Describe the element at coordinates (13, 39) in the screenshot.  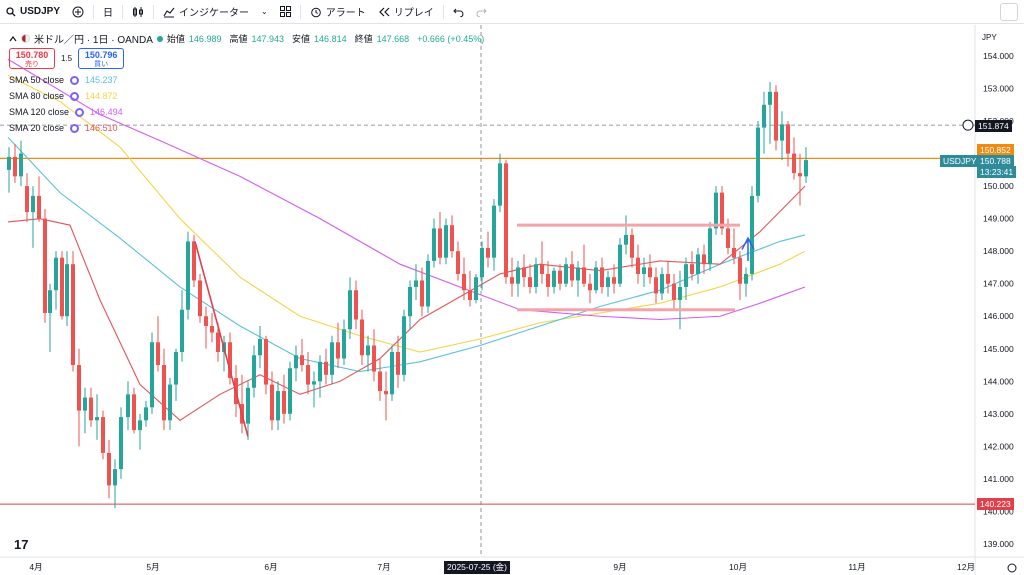
I see `chevron-up-icon` at that location.